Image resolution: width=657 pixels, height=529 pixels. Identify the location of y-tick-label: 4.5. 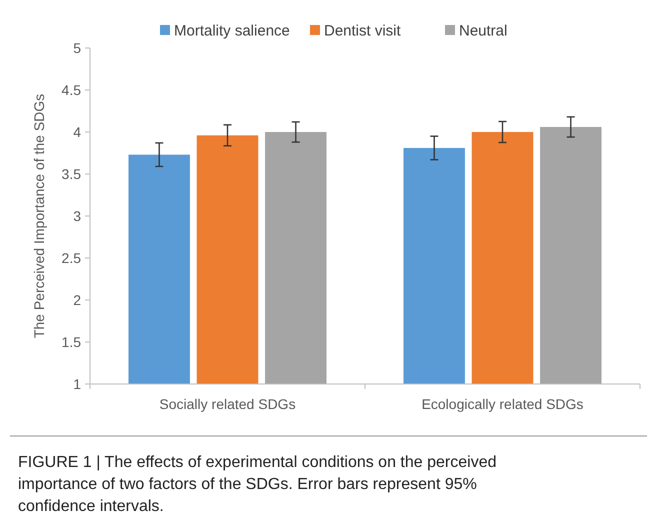
(72, 90).